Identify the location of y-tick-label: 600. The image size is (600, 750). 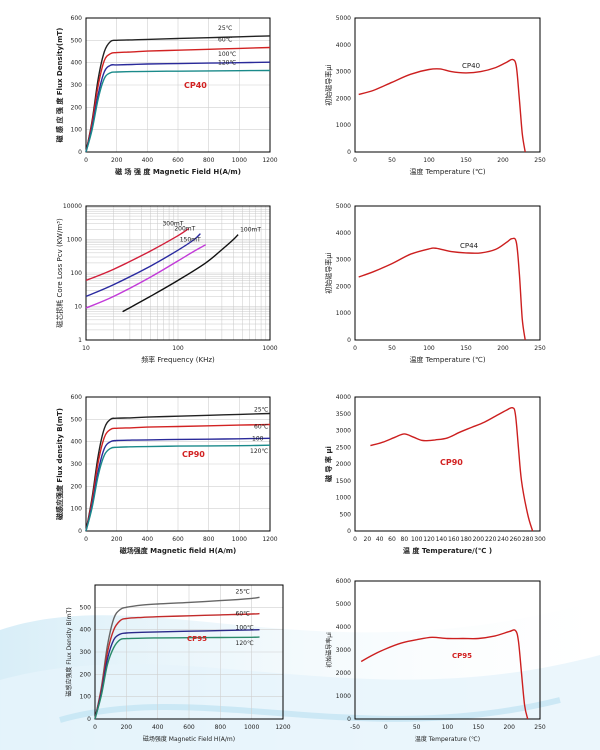
(77, 18).